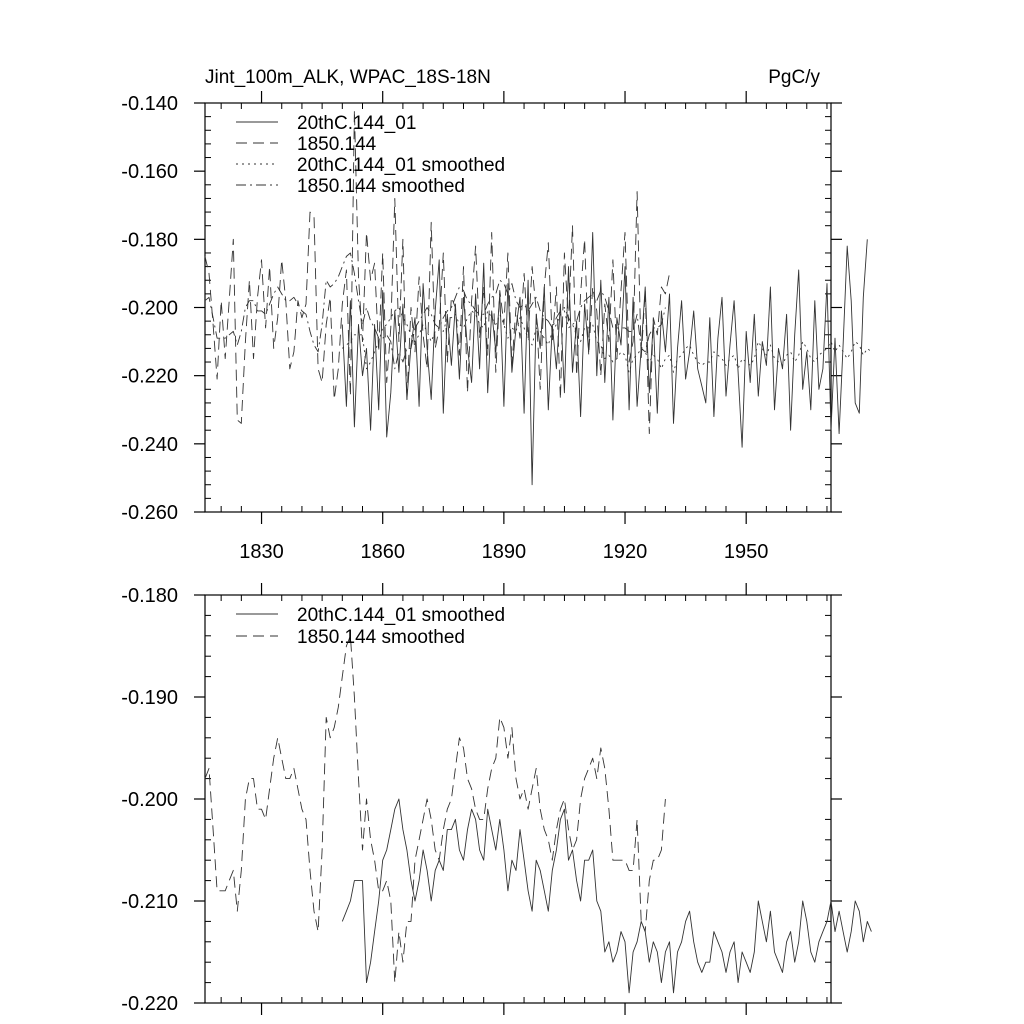 This screenshot has width=1024, height=1024. I want to click on top-x-tick-label: 1860, so click(382, 552).